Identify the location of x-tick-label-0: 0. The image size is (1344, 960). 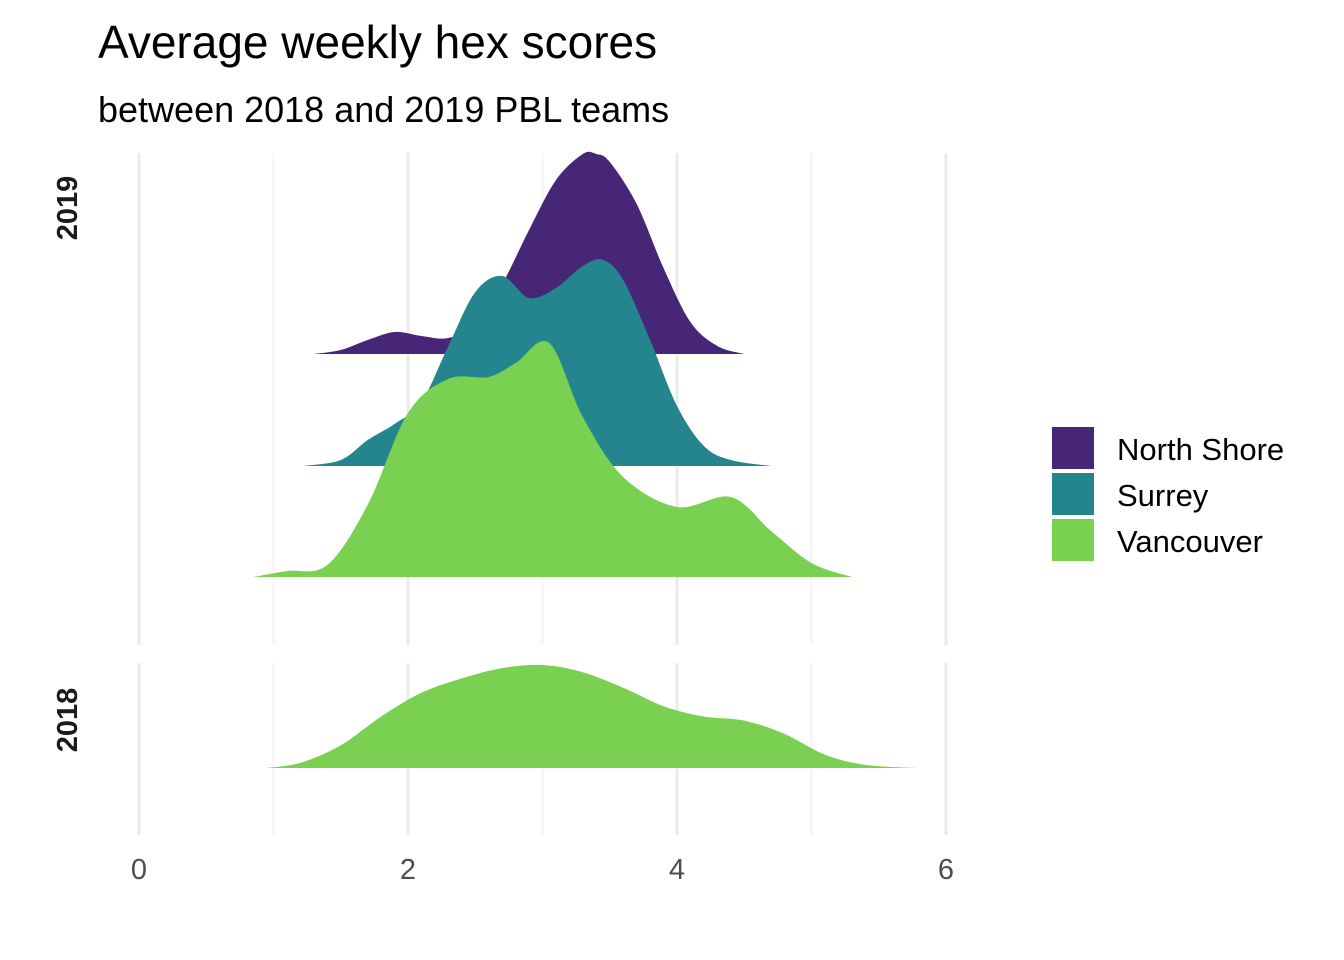
(139, 870).